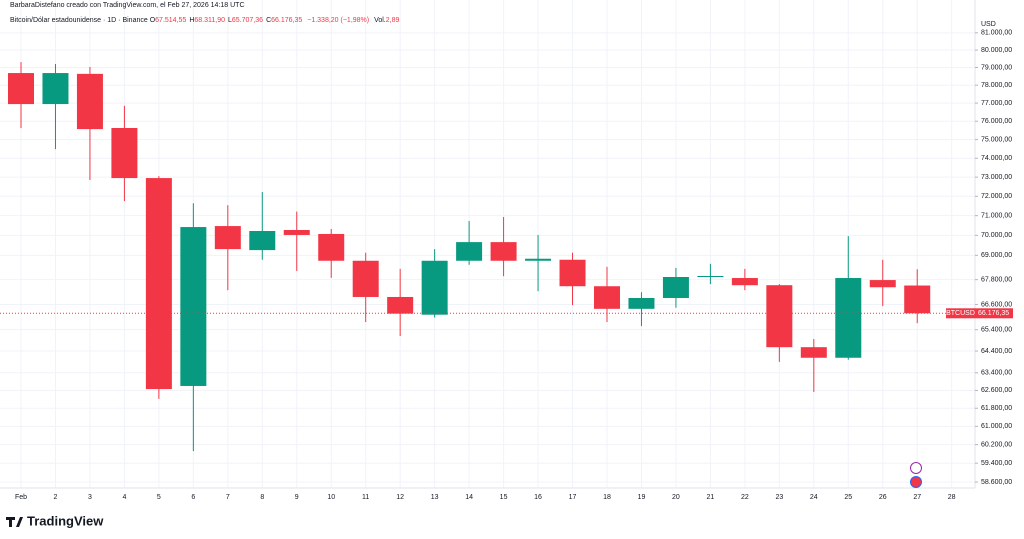 This screenshot has height=539, width=1024. What do you see at coordinates (996, 390) in the screenshot?
I see `y-tick-label: 62.600,00` at bounding box center [996, 390].